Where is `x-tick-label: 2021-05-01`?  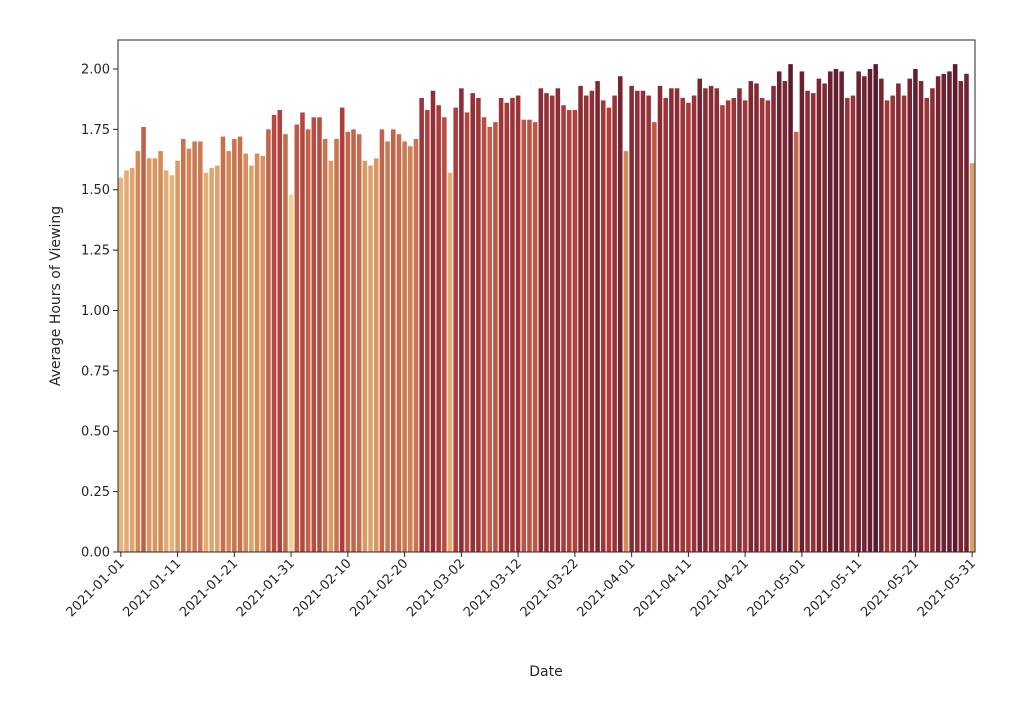 x-tick-label: 2021-05-01 is located at coordinates (777, 588).